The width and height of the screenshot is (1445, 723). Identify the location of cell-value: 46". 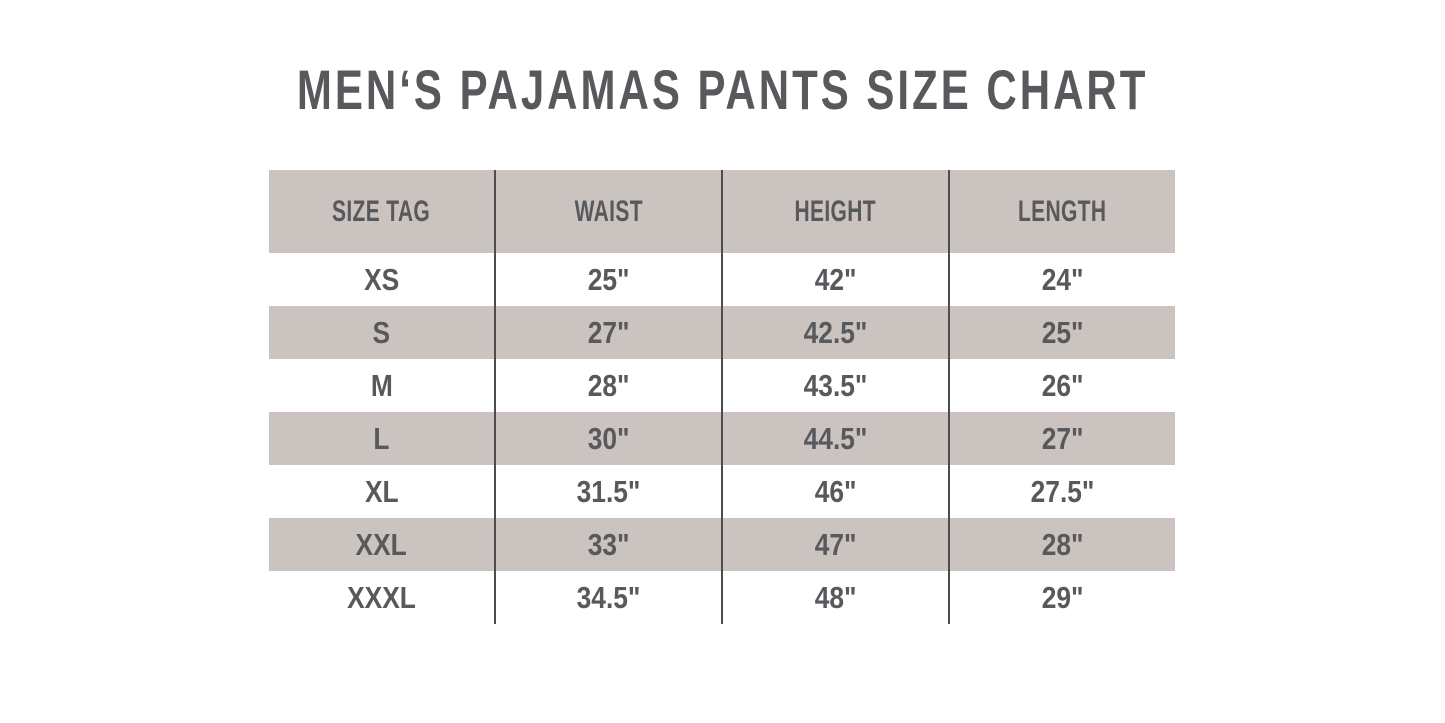
(835, 491).